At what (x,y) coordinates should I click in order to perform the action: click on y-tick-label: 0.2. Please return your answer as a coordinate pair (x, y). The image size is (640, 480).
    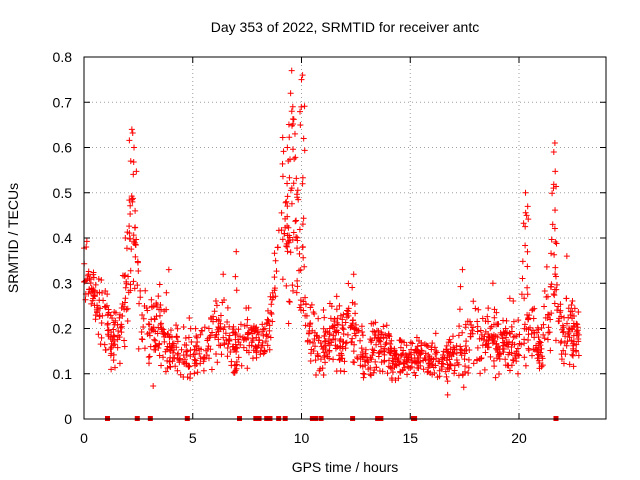
    Looking at the image, I should click on (63, 329).